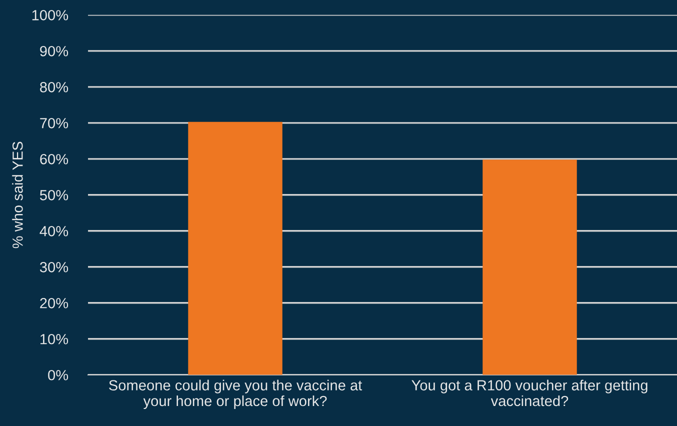  I want to click on x-tick-label: You got a R100 voucher after getting vaccinated?, so click(530, 393).